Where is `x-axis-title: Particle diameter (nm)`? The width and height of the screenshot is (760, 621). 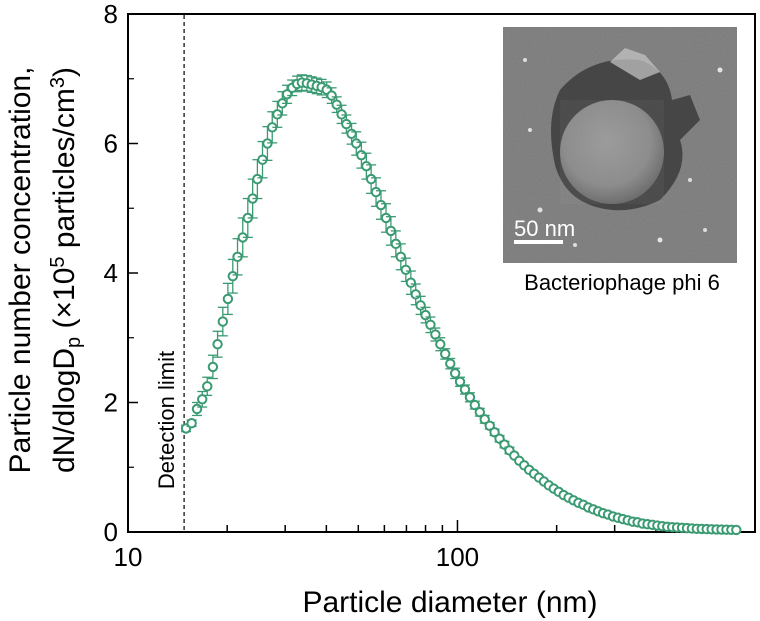 x-axis-title: Particle diameter (nm) is located at coordinates (449, 602).